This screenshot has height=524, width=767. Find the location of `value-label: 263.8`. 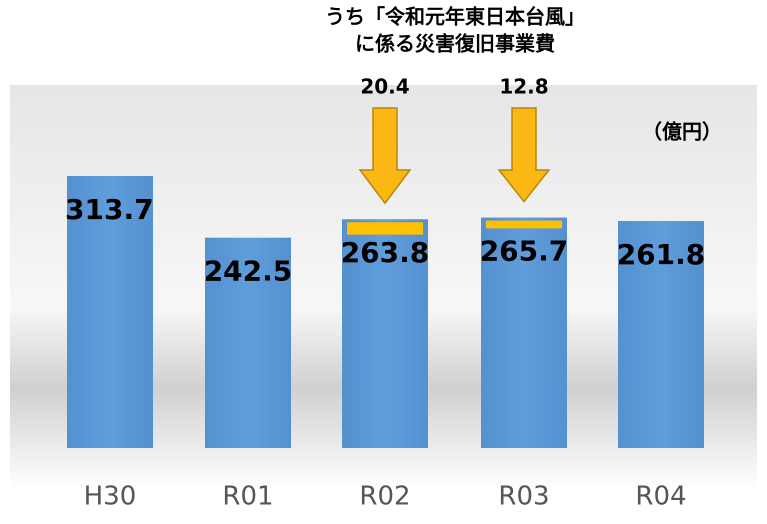

value-label: 263.8 is located at coordinates (385, 252).